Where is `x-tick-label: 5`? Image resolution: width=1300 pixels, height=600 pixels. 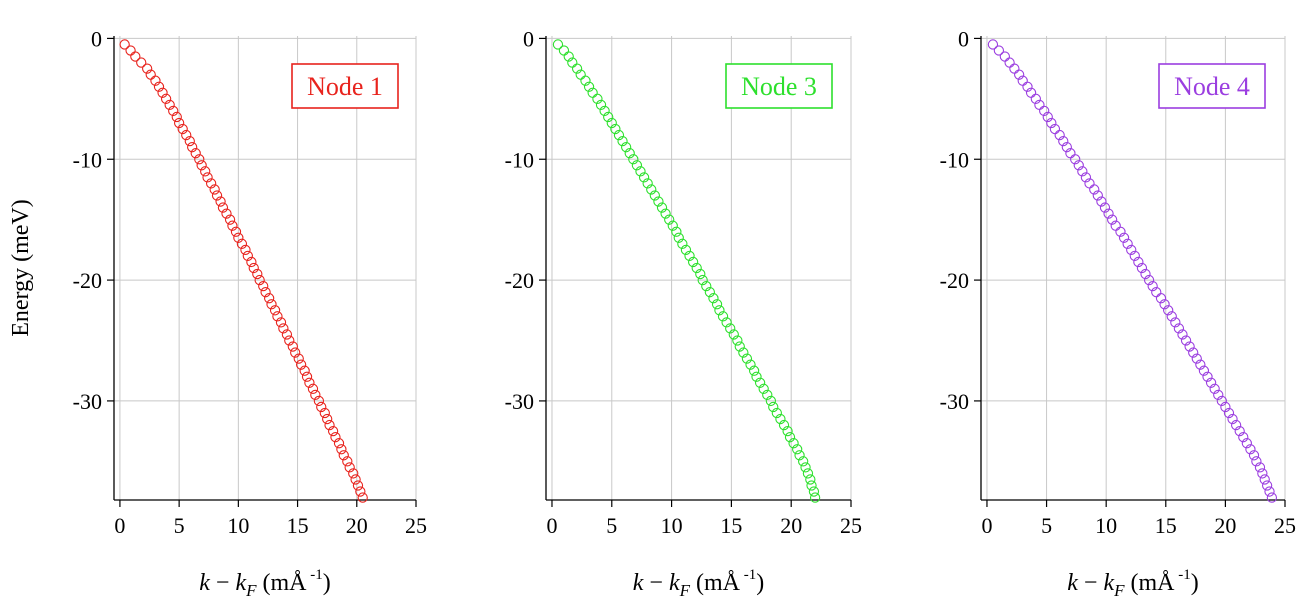
x-tick-label: 5 is located at coordinates (611, 525).